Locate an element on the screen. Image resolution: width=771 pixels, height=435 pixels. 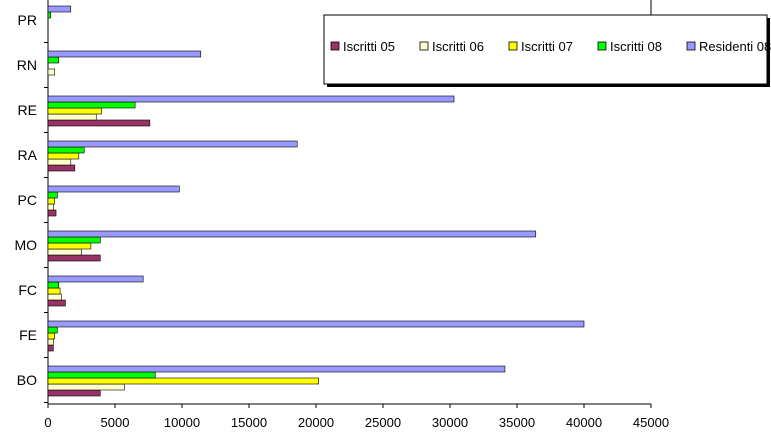
category-label-rn: RN is located at coordinates (27, 65).